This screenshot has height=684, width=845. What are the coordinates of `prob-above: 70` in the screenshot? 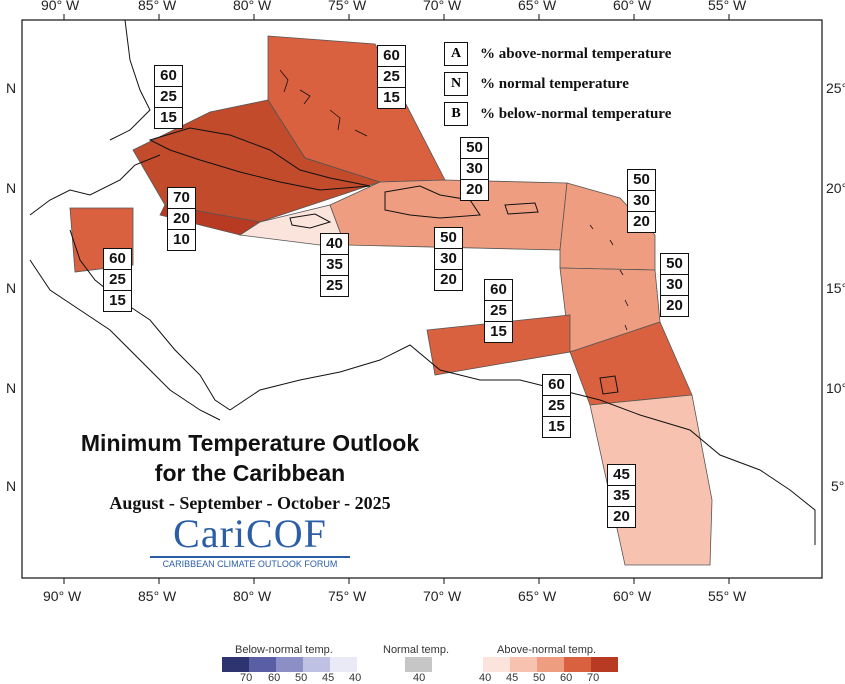 It's located at (181, 198).